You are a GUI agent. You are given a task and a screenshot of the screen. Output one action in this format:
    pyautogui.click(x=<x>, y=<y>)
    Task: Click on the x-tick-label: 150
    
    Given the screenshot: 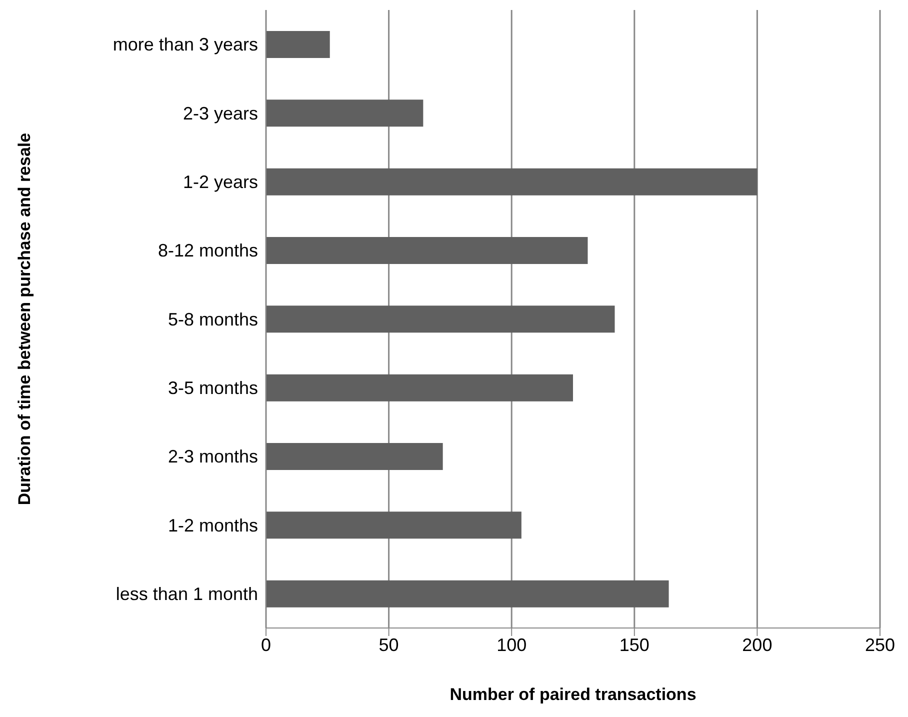 What is the action you would take?
    pyautogui.click(x=634, y=644)
    